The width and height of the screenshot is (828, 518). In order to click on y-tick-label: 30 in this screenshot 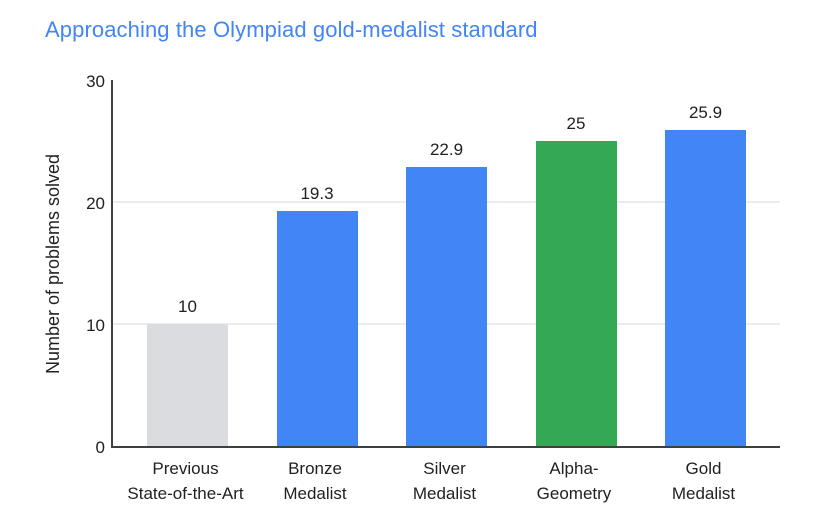, I will do `click(95, 81)`.